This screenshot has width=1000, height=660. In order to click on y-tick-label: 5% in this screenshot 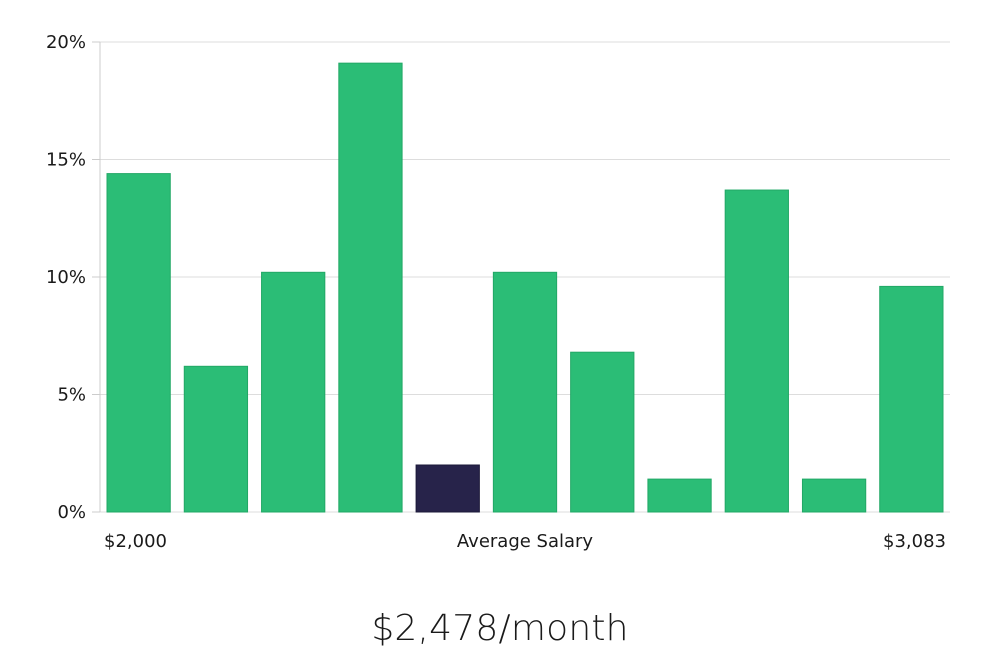, I will do `click(71, 395)`.